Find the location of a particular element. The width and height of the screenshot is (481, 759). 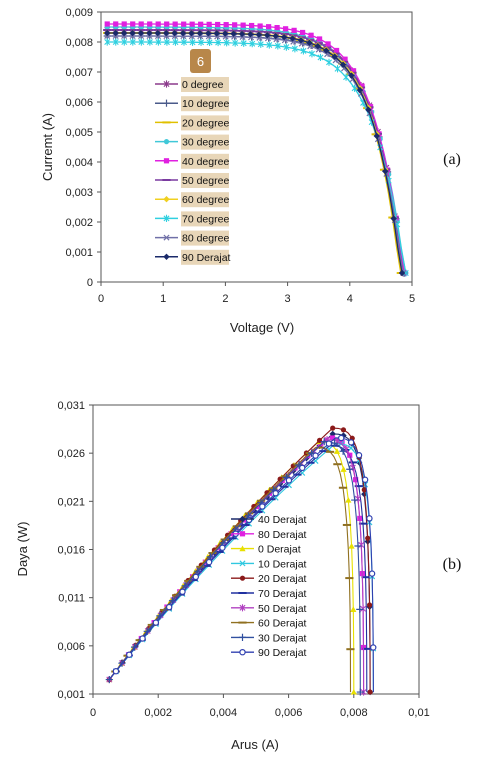

y-axis-label: Curremt (A) is located at coordinates (47, 147).